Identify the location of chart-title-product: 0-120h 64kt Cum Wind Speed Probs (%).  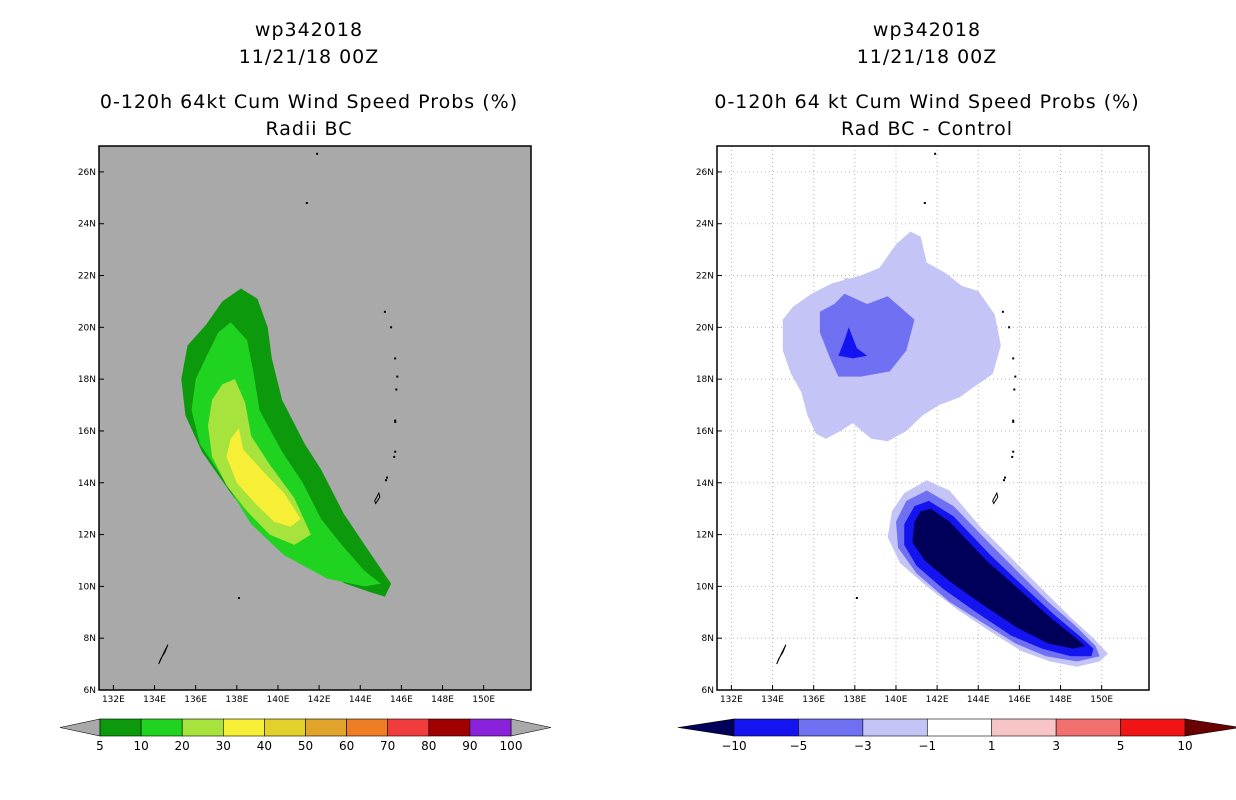
(309, 102).